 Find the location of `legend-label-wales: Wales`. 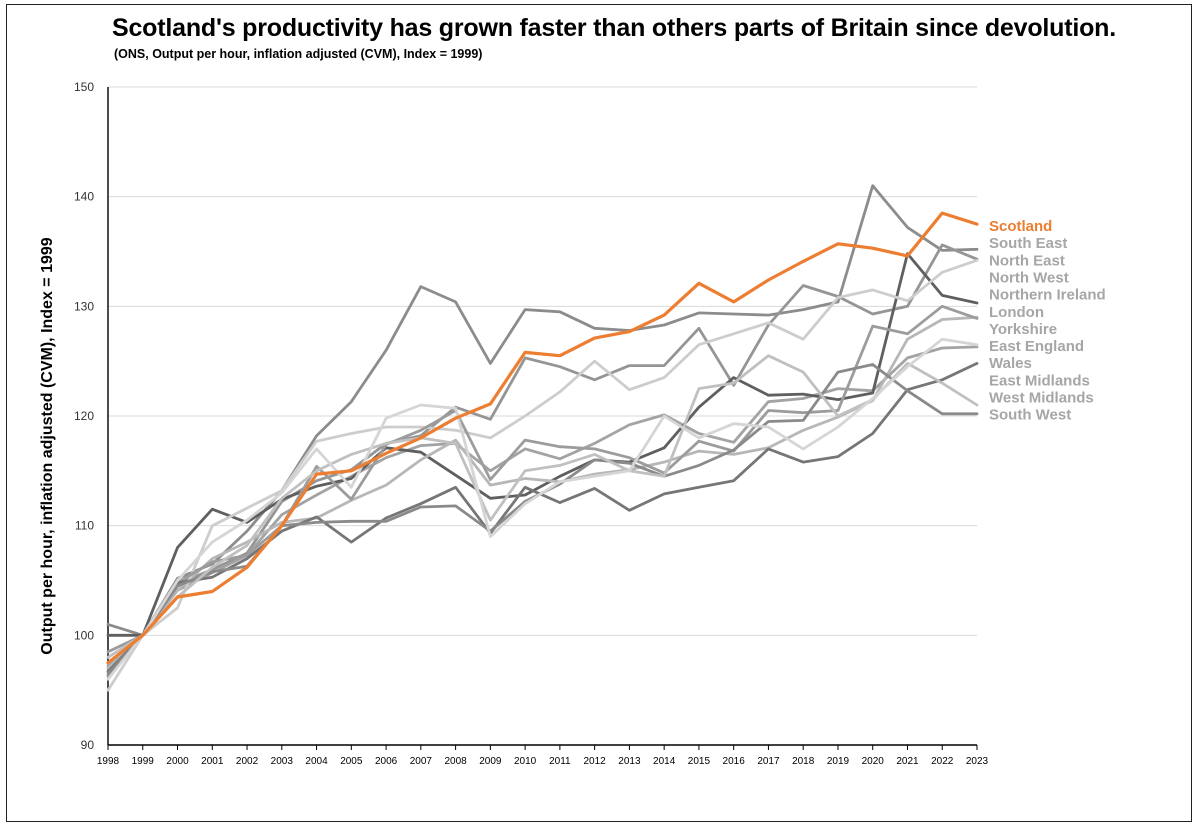

legend-label-wales: Wales is located at coordinates (1010, 363).